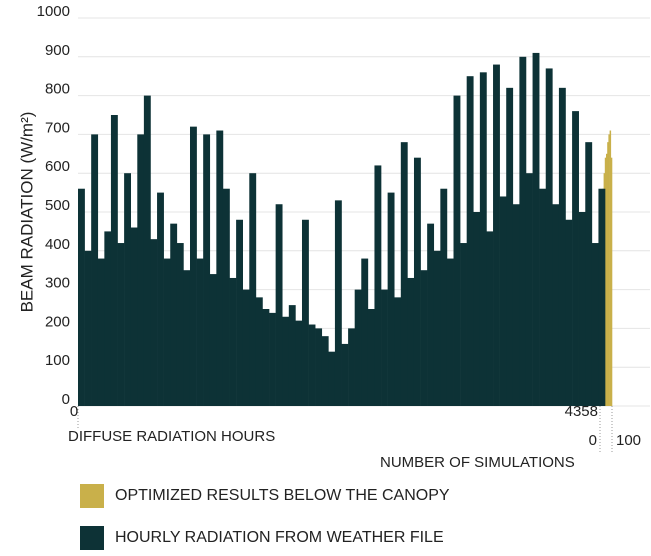 The image size is (651, 556). I want to click on legend-label: HOURLY RADIATION FROM WEATHER FILE, so click(279, 537).